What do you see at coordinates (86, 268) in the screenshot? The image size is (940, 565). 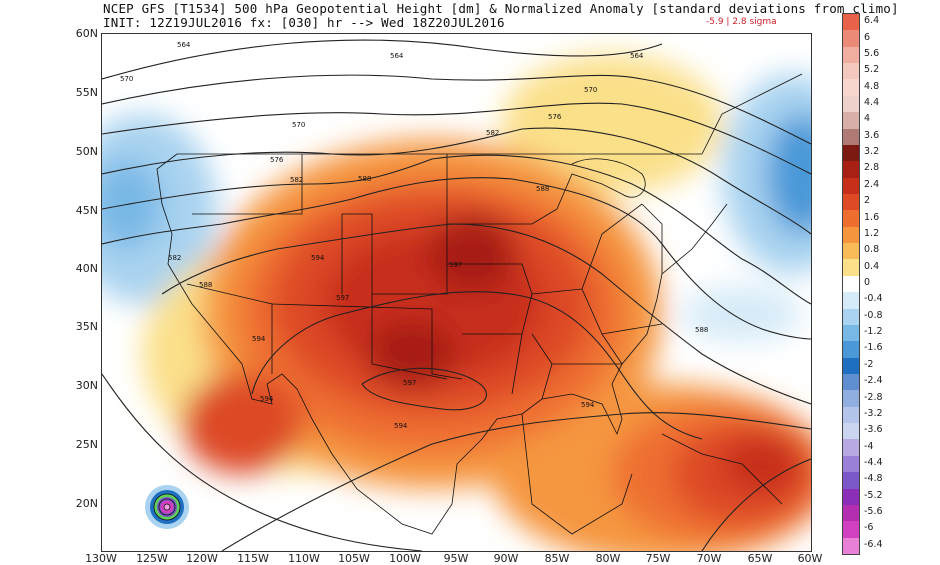 I see `lat-label: 40N` at bounding box center [86, 268].